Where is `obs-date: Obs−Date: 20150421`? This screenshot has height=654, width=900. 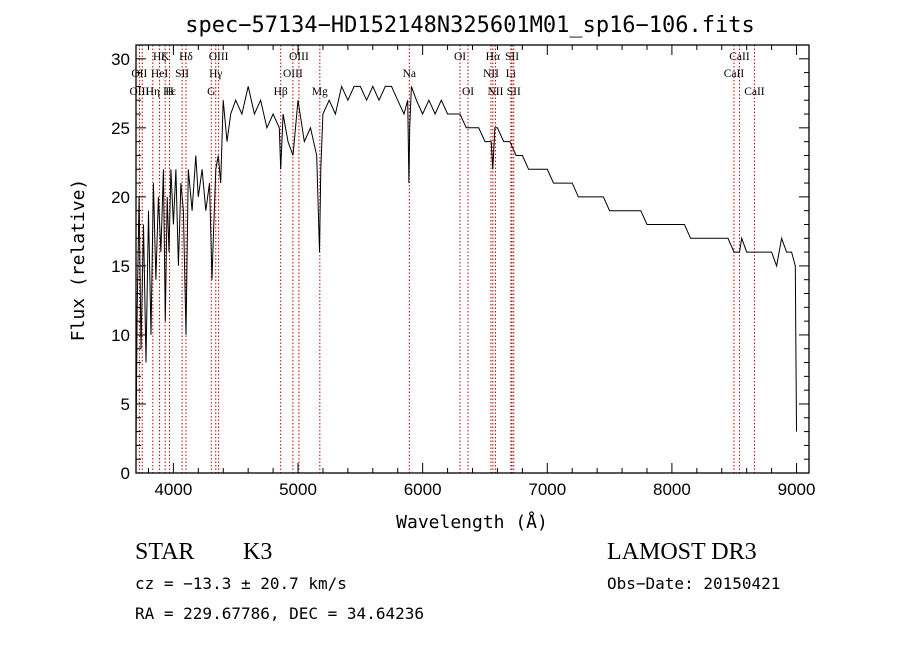
obs-date: Obs−Date: 20150421 is located at coordinates (693, 583).